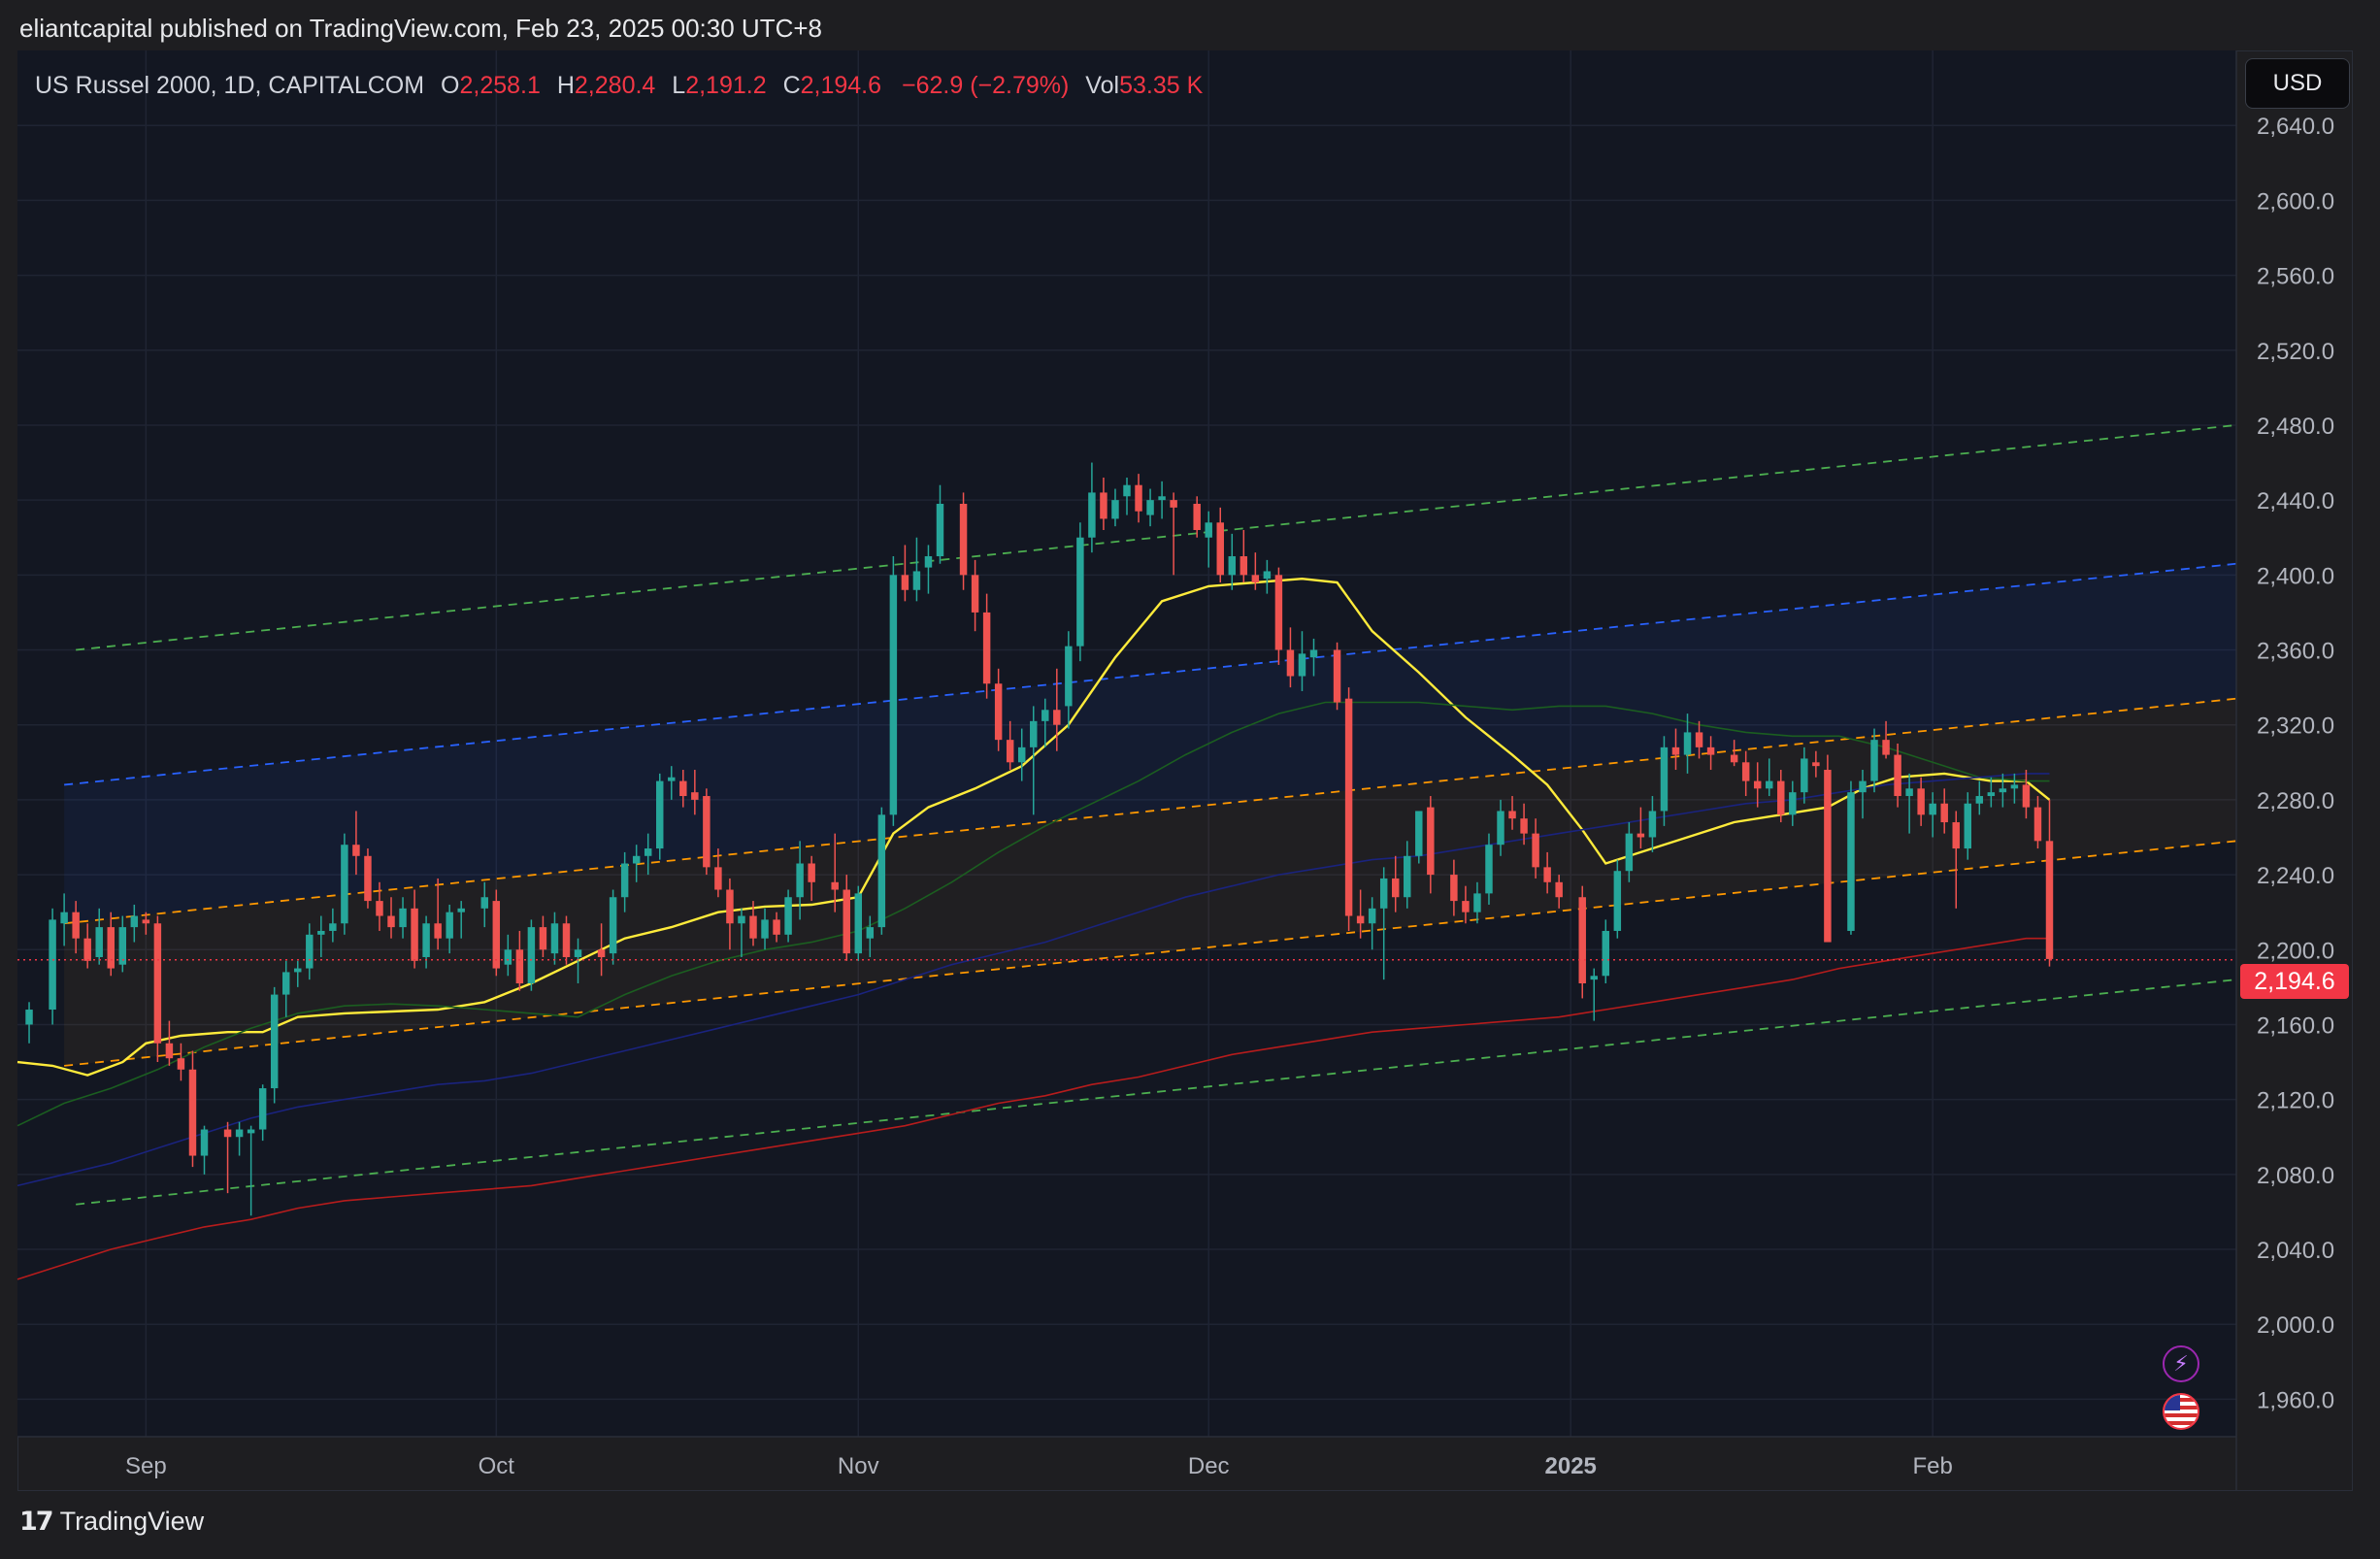 The height and width of the screenshot is (1559, 2380). Describe the element at coordinates (111, 1522) in the screenshot. I see `tradingview-logo: 𝟭𝟳 TradingView` at that location.